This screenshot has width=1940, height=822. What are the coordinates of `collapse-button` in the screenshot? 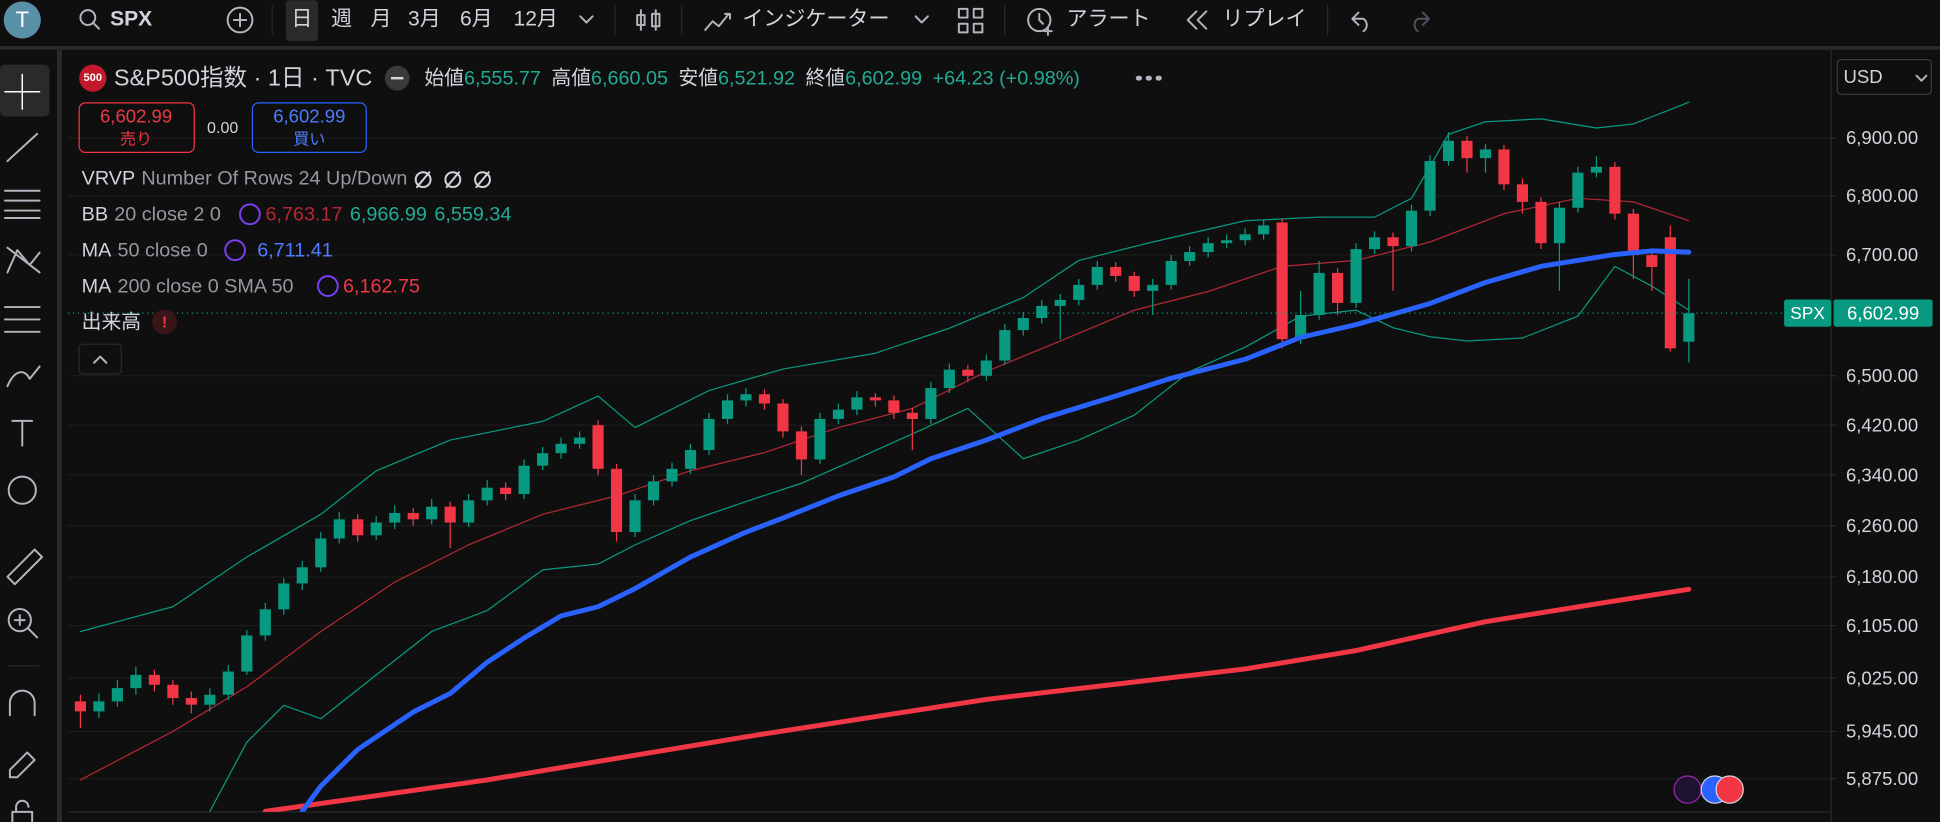 It's located at (100, 359).